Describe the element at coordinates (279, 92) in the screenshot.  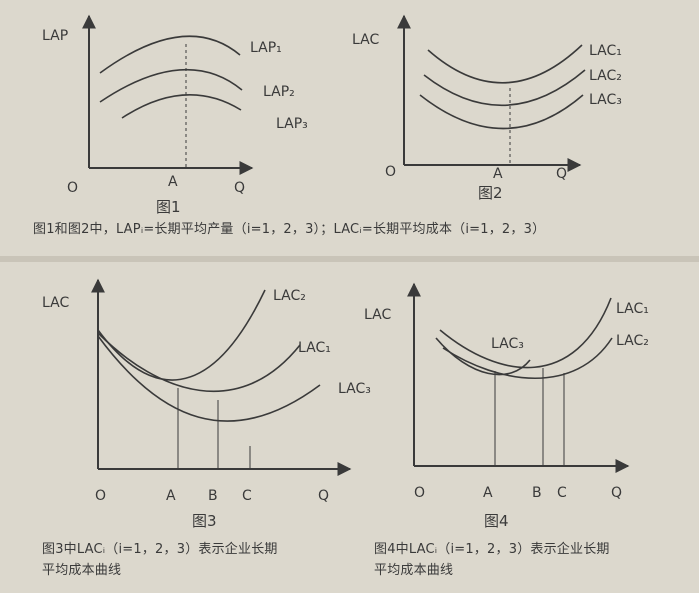
I see `fig1-label-lap2: LAP₂` at that location.